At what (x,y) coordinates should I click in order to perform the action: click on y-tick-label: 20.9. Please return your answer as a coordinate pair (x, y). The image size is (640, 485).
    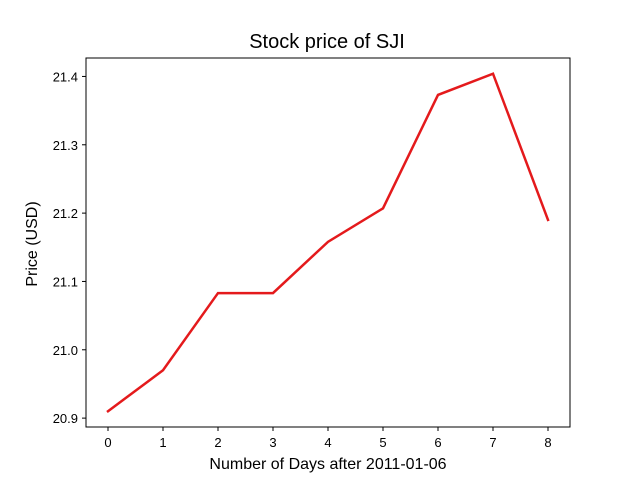
    Looking at the image, I should click on (65, 418).